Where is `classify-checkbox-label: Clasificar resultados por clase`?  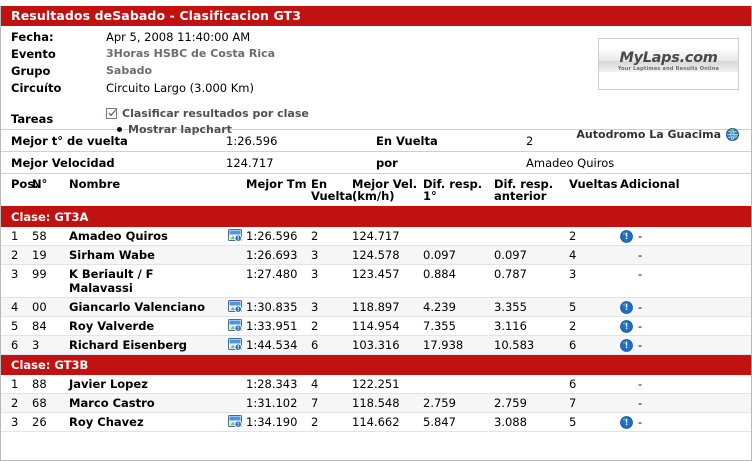 classify-checkbox-label: Clasificar resultados por clase is located at coordinates (215, 113).